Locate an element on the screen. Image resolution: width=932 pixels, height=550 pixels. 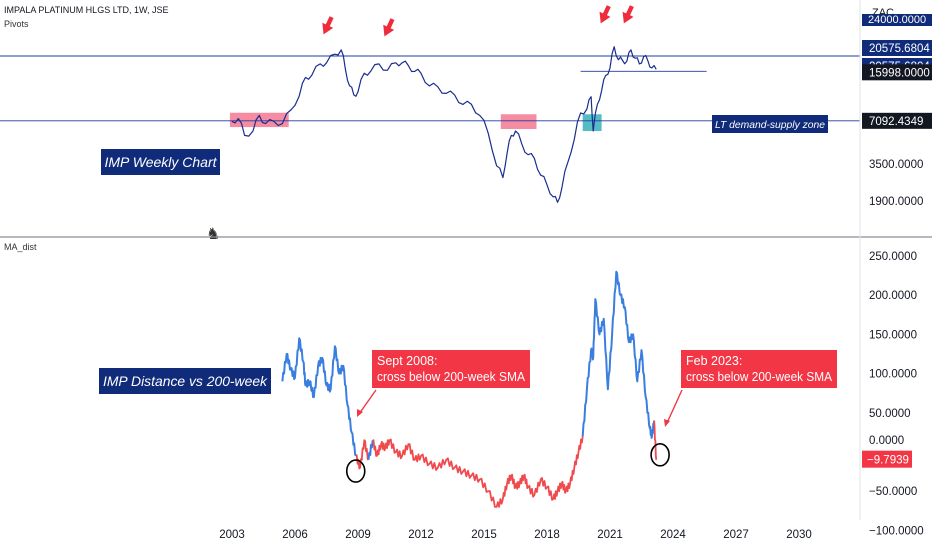
x-axis-tick-2018: 2018 is located at coordinates (547, 535).